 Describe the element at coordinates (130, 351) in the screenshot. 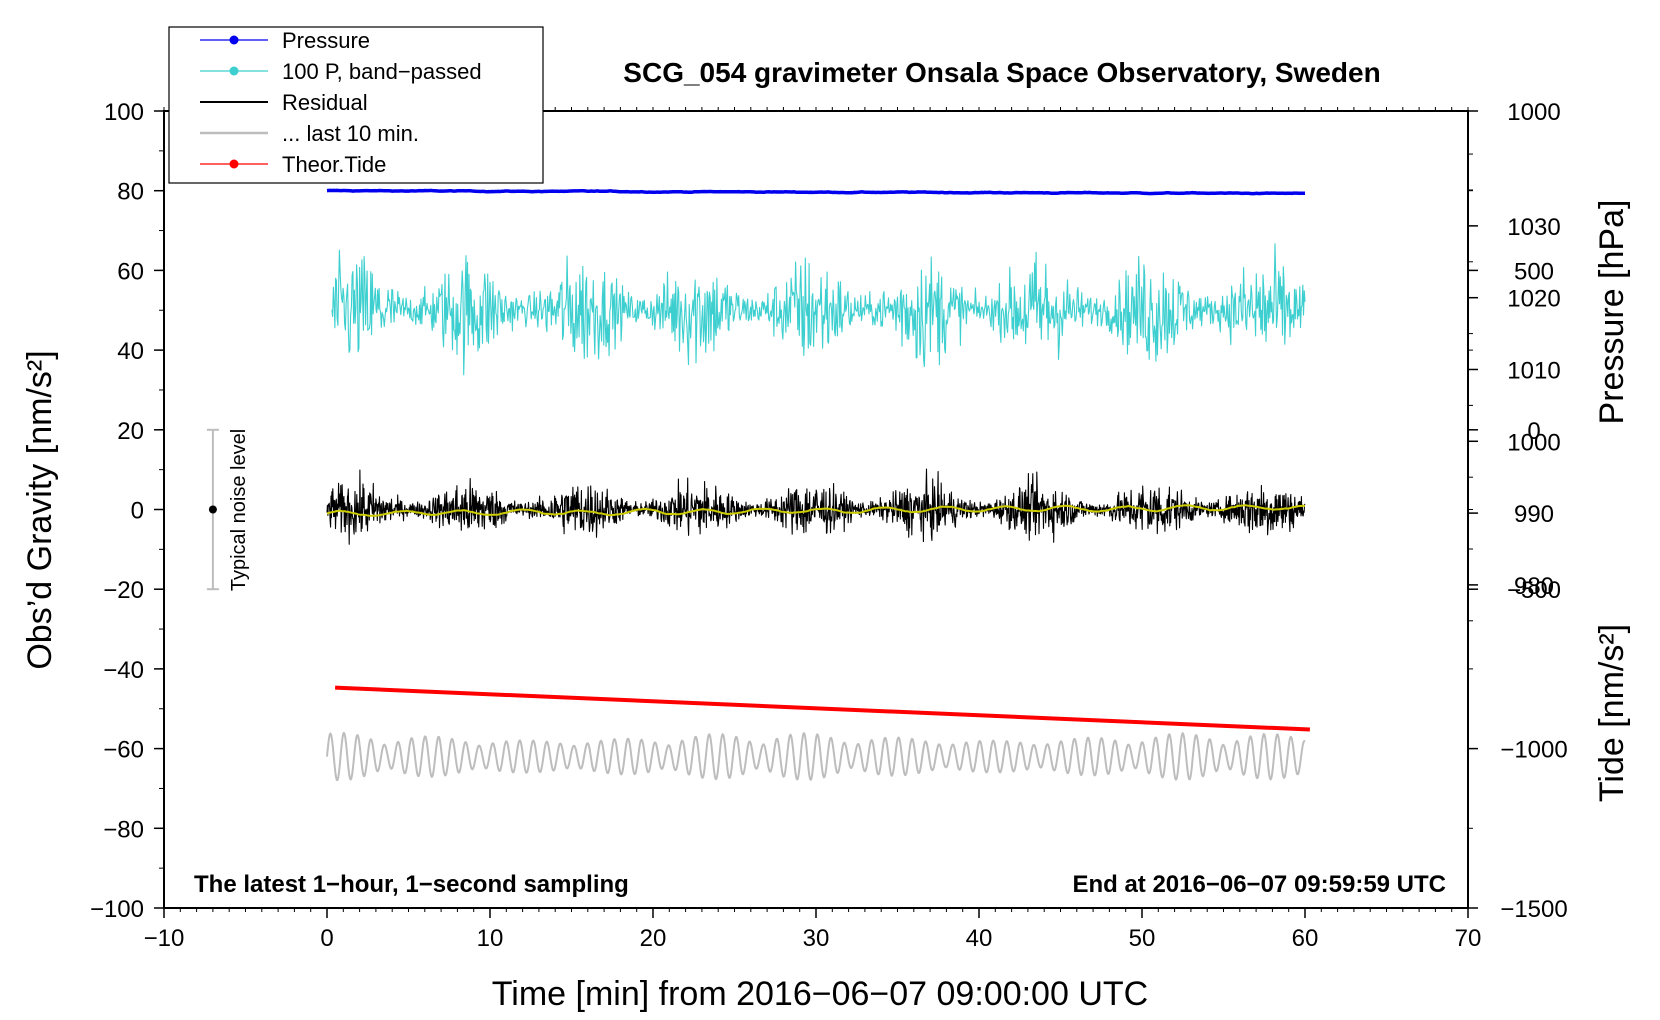

I see `y-tick-label-3: 40` at that location.